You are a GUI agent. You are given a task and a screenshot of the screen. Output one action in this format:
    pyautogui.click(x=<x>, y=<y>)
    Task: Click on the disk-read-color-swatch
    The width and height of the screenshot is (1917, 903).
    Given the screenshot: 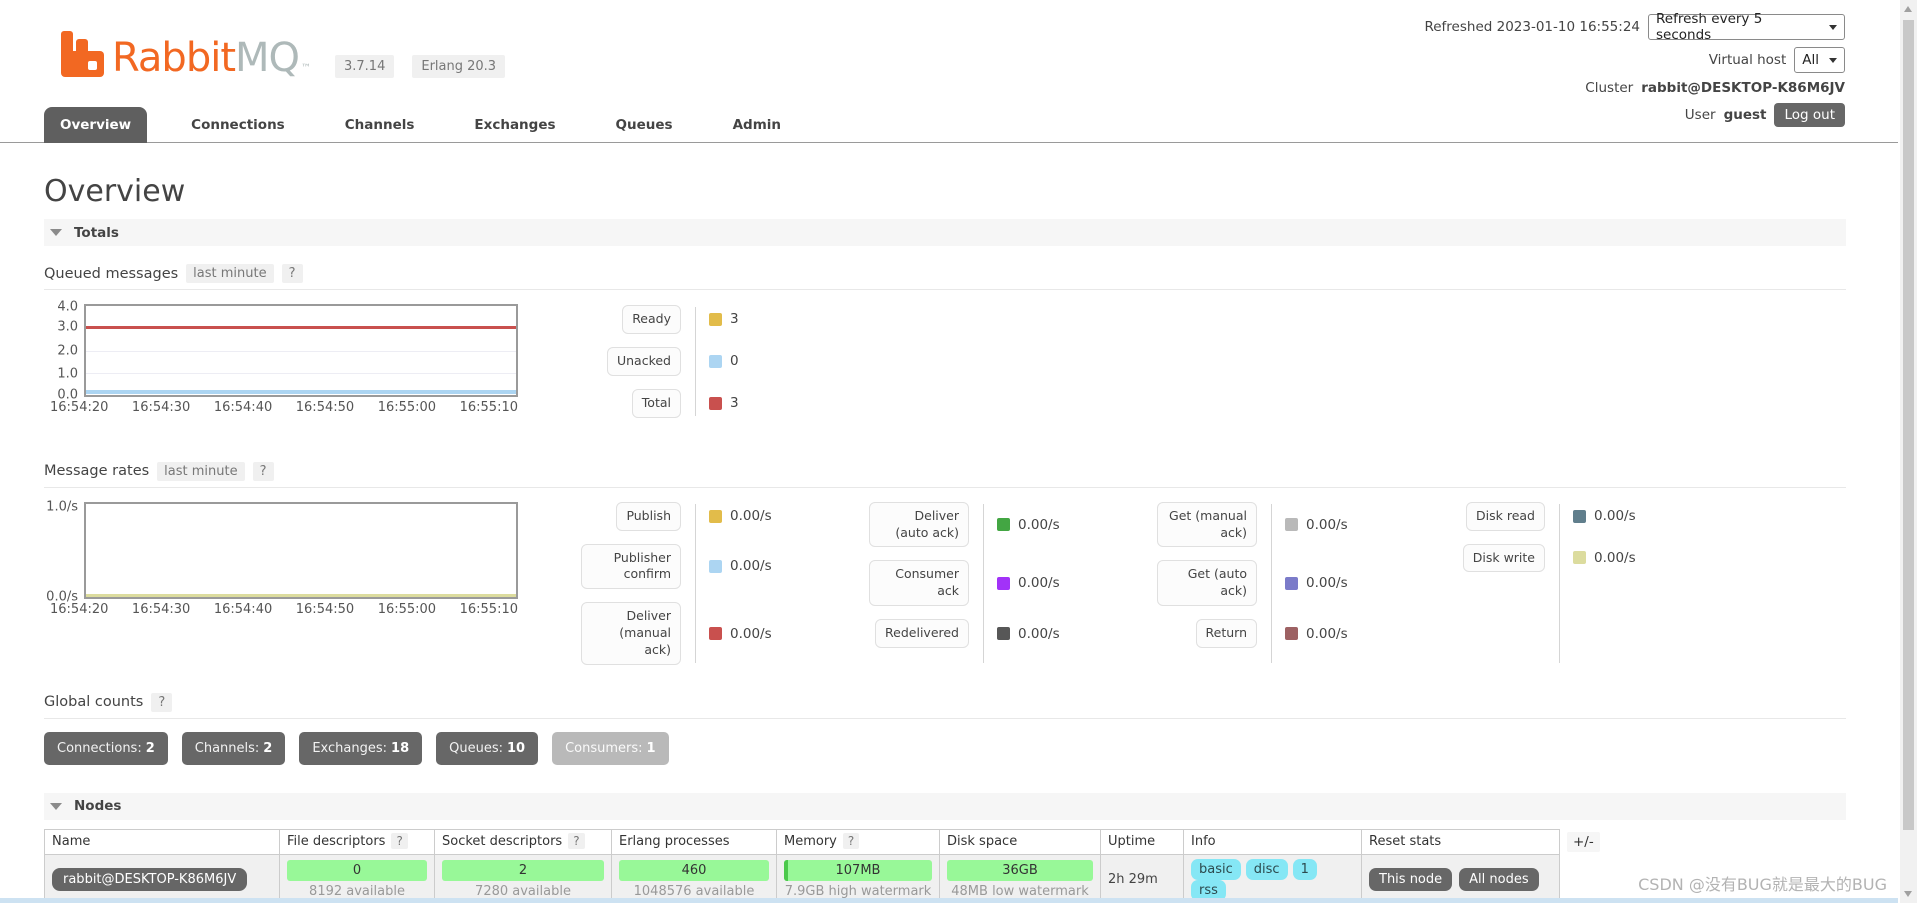 What is the action you would take?
    pyautogui.click(x=1579, y=516)
    